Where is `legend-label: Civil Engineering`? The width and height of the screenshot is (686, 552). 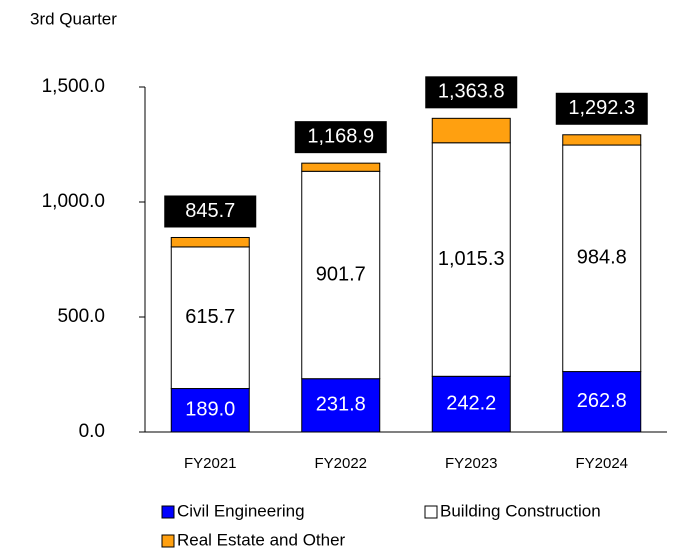 legend-label: Civil Engineering is located at coordinates (241, 510).